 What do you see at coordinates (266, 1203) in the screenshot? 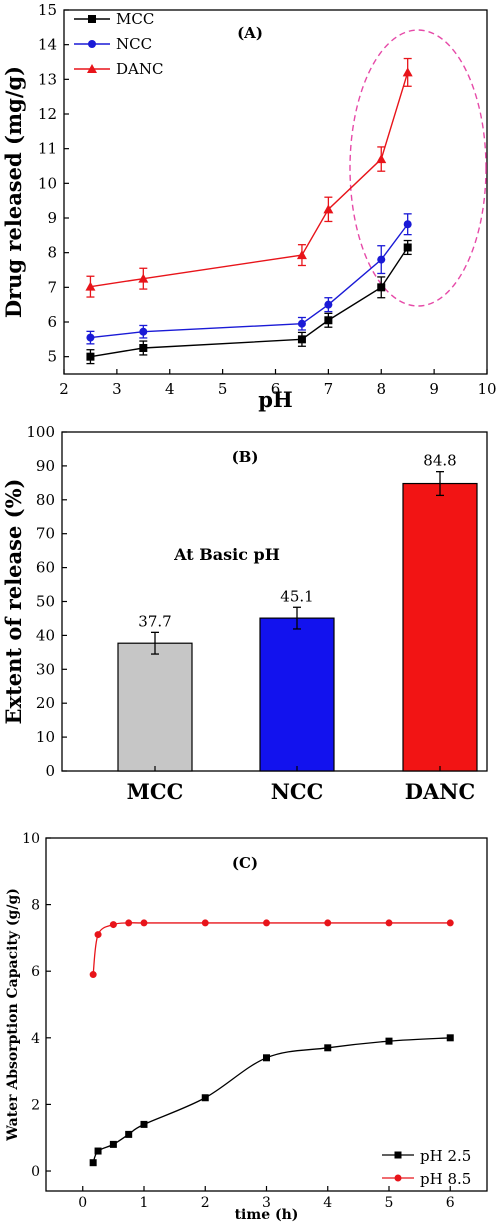
I see `x-tick-label-c: 3` at bounding box center [266, 1203].